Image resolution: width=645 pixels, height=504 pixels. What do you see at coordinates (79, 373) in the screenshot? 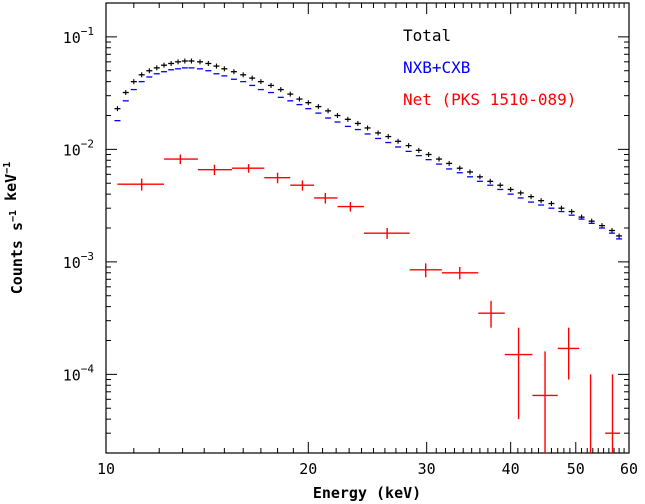
I see `y-tick-label: 10⁻⁴` at bounding box center [79, 373].